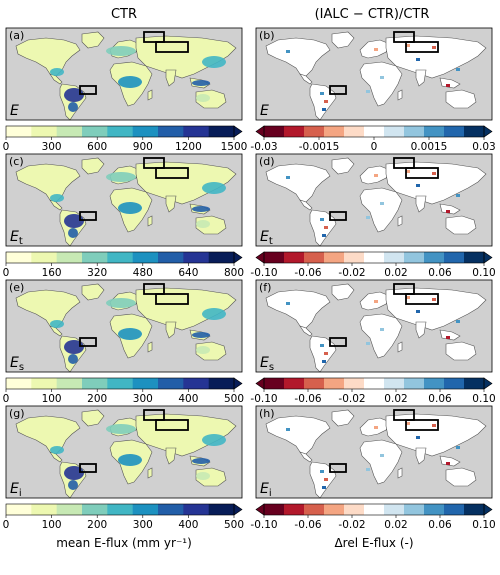 The image size is (500, 575). Describe the element at coordinates (265, 287) in the screenshot. I see `panel-letter: (f)` at that location.